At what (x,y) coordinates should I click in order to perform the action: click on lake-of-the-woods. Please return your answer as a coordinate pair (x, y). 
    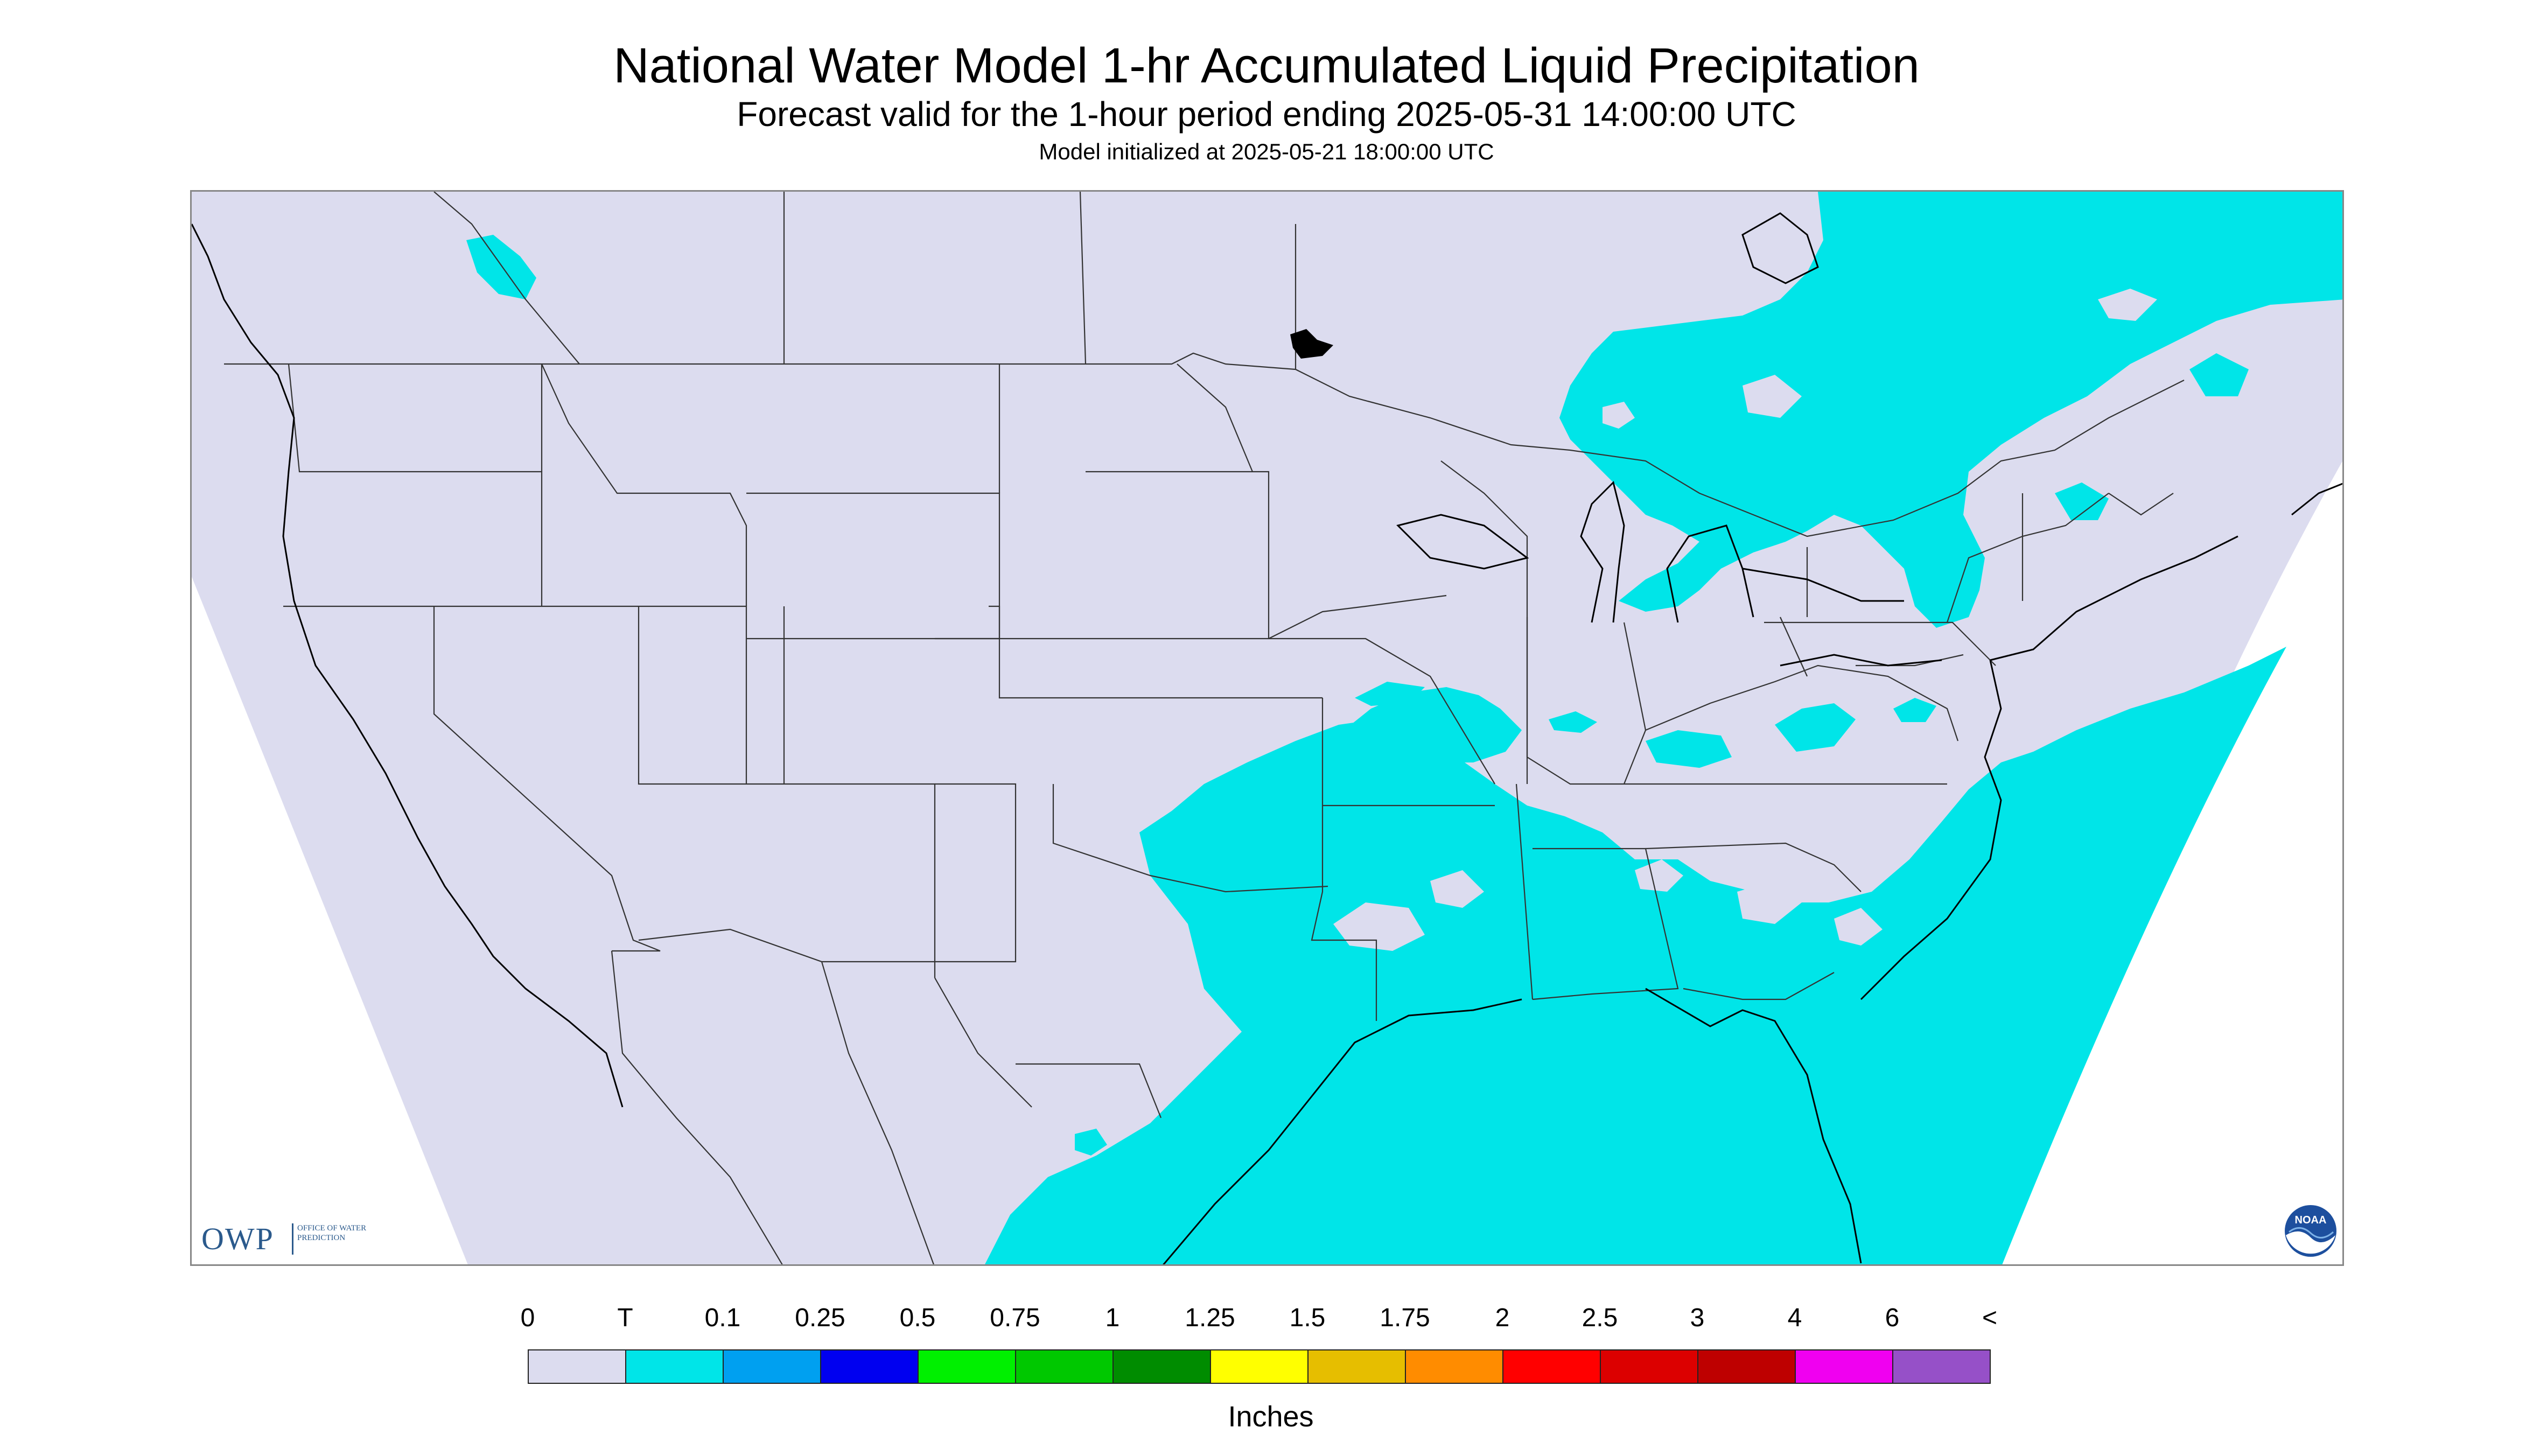
    Looking at the image, I should click on (1311, 344).